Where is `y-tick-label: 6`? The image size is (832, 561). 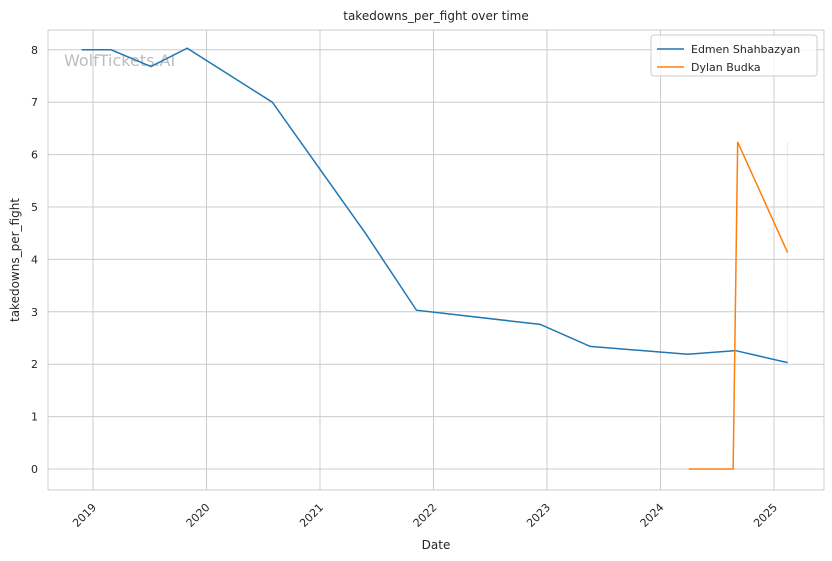 y-tick-label: 6 is located at coordinates (34, 155).